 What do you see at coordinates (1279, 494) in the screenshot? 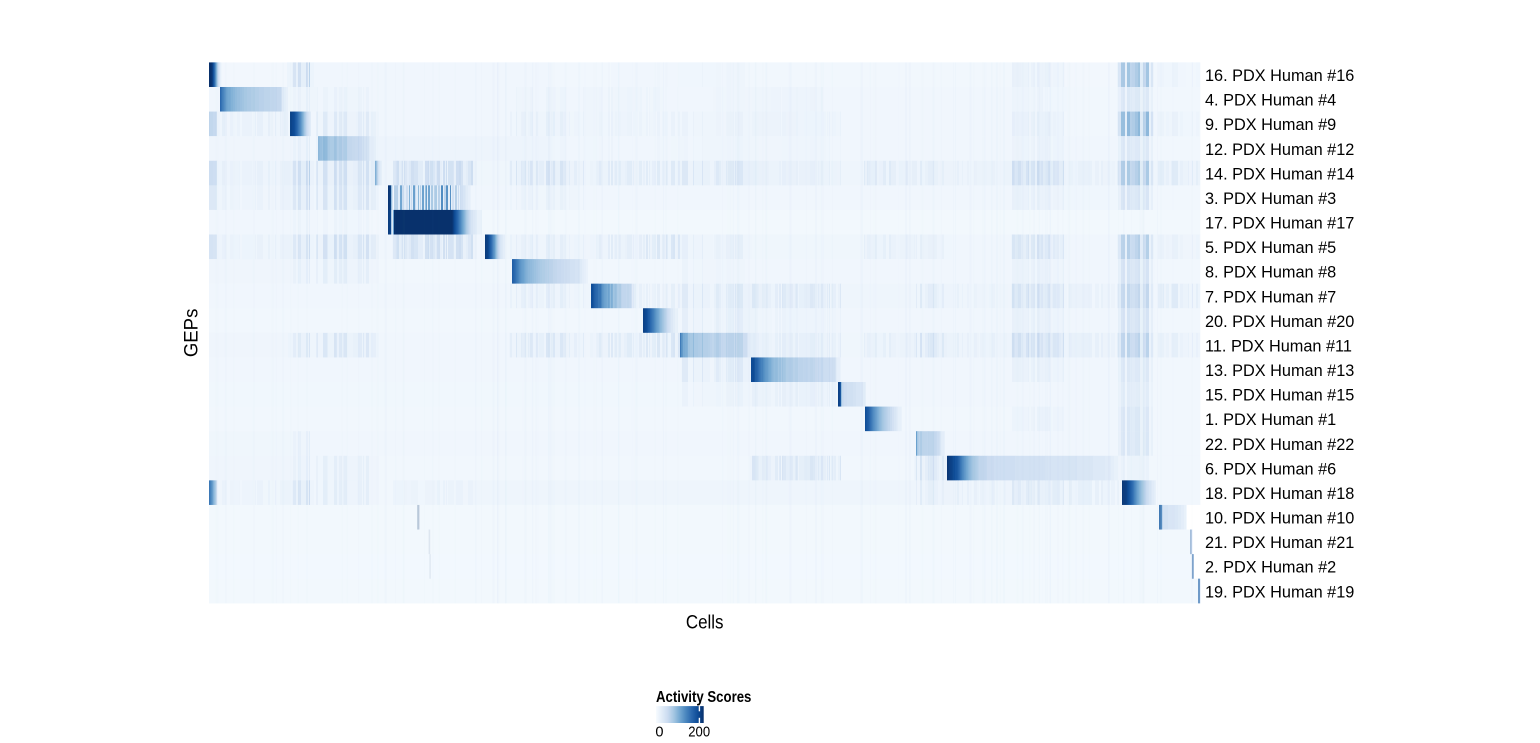
I see `svg-text: 18. PDX Human #18` at bounding box center [1279, 494].